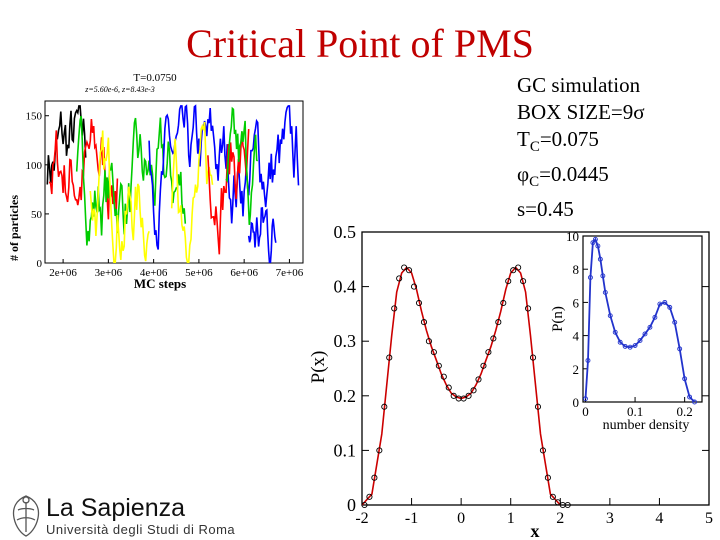  What do you see at coordinates (646, 425) in the screenshot?
I see `pn-x-axis-label: number density` at bounding box center [646, 425].